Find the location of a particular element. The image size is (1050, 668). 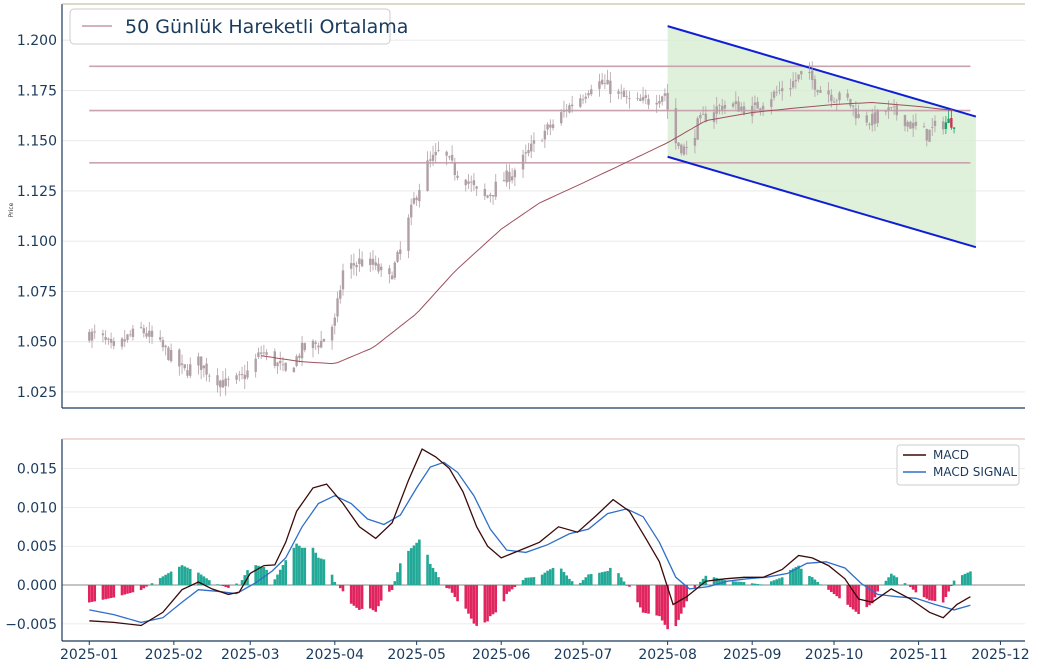

legend-macd-label: MACD is located at coordinates (951, 455).